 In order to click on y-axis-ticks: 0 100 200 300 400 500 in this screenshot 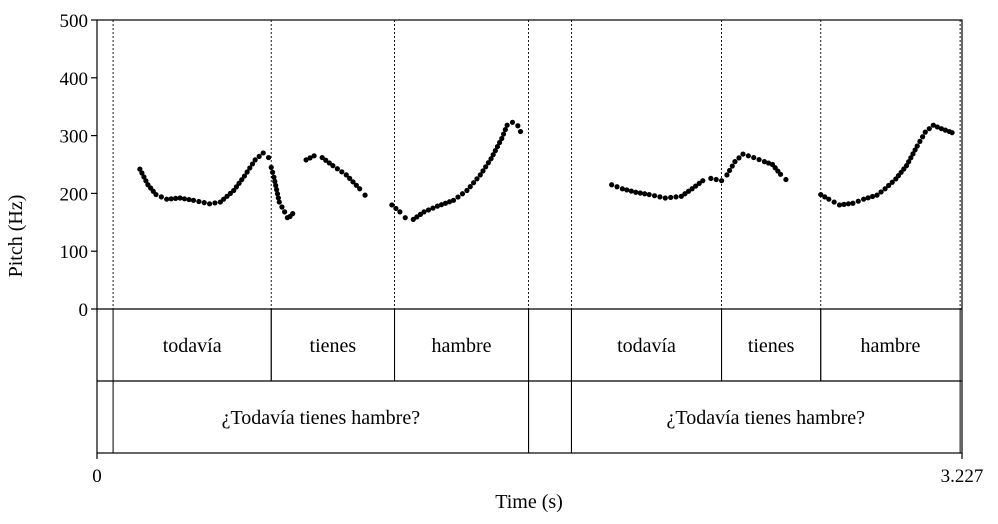, I will do `click(78, 166)`.